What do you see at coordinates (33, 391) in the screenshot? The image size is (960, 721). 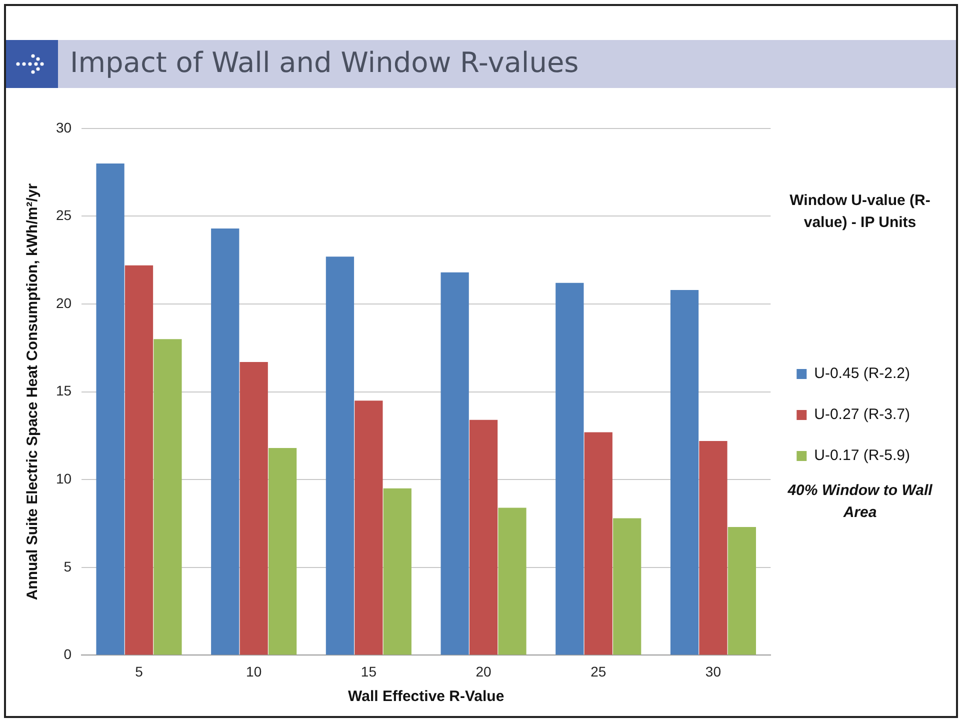 I see `y-axis-title: Annual Suite Electric Space Heat Consumption, kWh/m²/yr` at bounding box center [33, 391].